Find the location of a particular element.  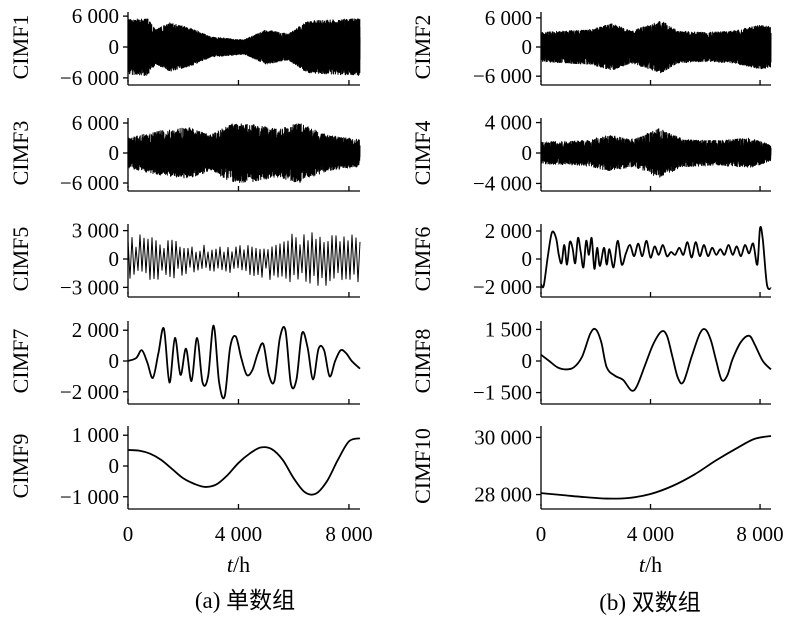

y-axis-label: CIMF6 is located at coordinates (422, 259).